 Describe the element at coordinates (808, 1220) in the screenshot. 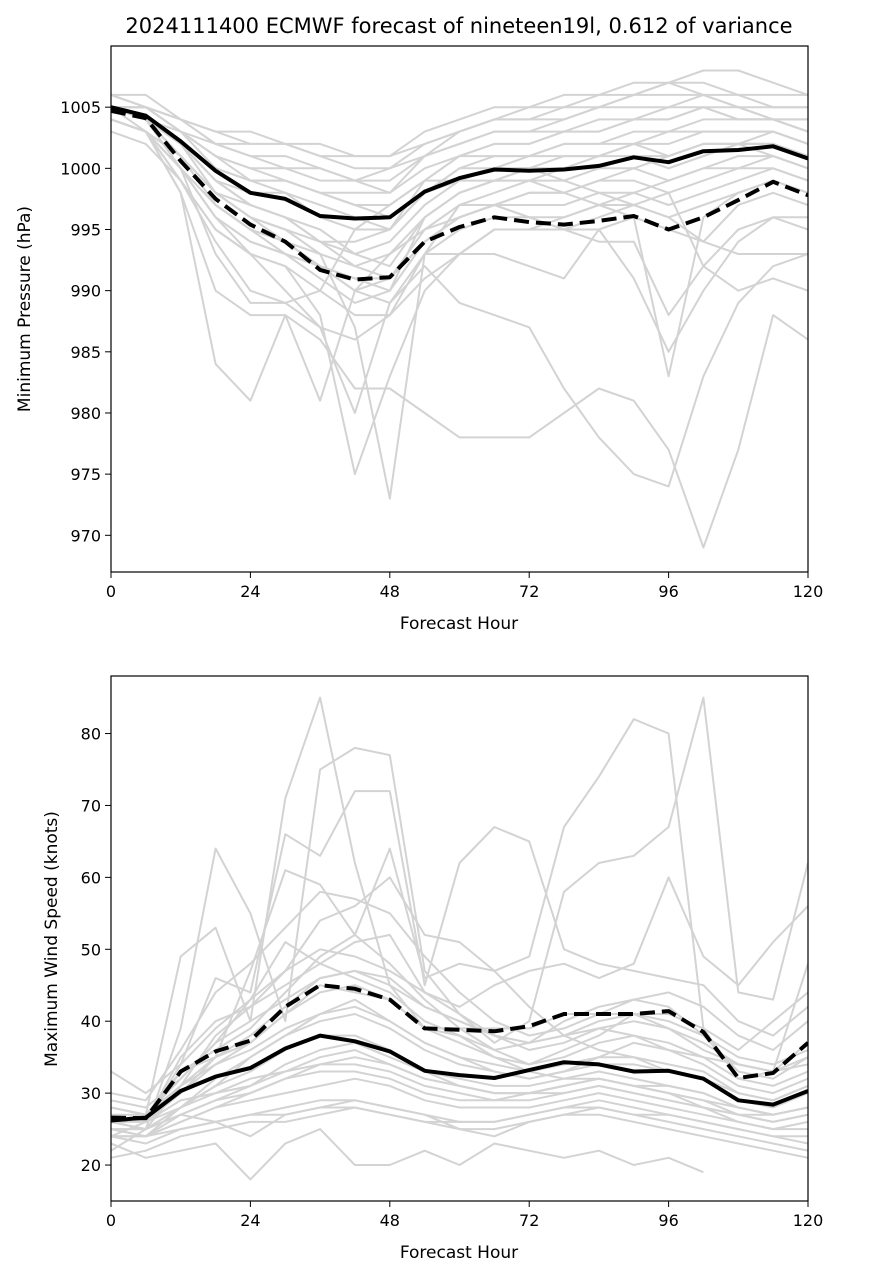

I see `wind-x-tick-label: 120` at that location.